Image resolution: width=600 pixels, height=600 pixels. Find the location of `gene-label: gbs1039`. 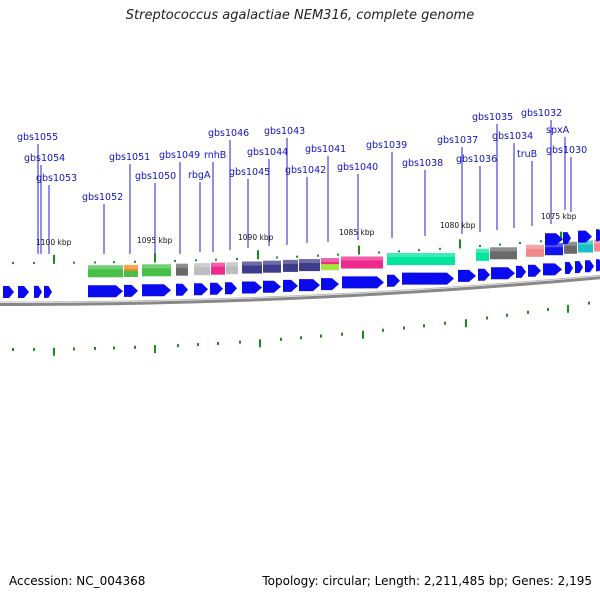

gene-label: gbs1039 is located at coordinates (386, 145).